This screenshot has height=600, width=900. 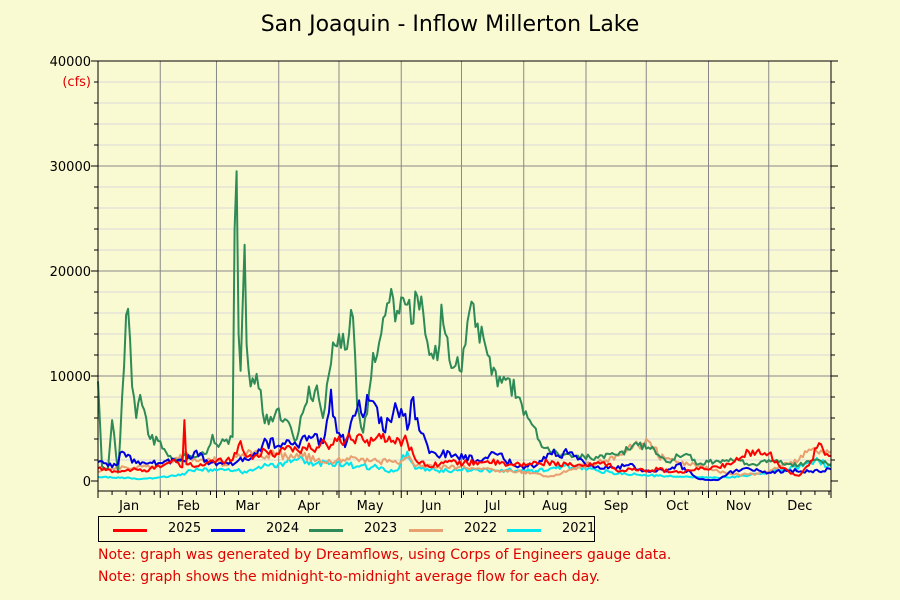 I want to click on x-tick-label-jul: Jul, so click(x=492, y=506).